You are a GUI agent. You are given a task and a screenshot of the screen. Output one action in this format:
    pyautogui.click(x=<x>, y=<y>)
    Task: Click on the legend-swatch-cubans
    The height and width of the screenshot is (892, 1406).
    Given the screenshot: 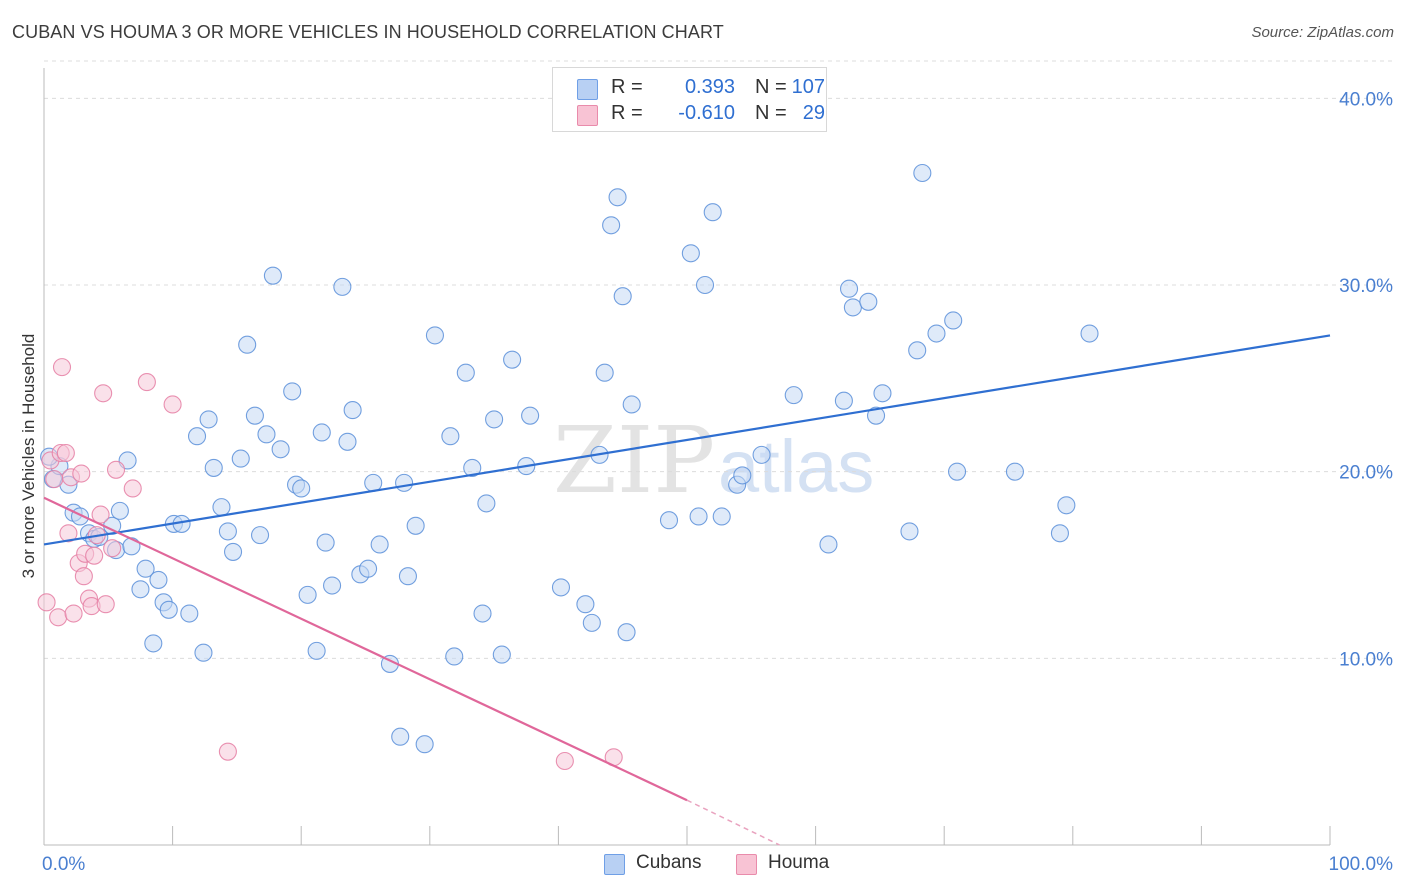 What is the action you would take?
    pyautogui.click(x=587, y=89)
    